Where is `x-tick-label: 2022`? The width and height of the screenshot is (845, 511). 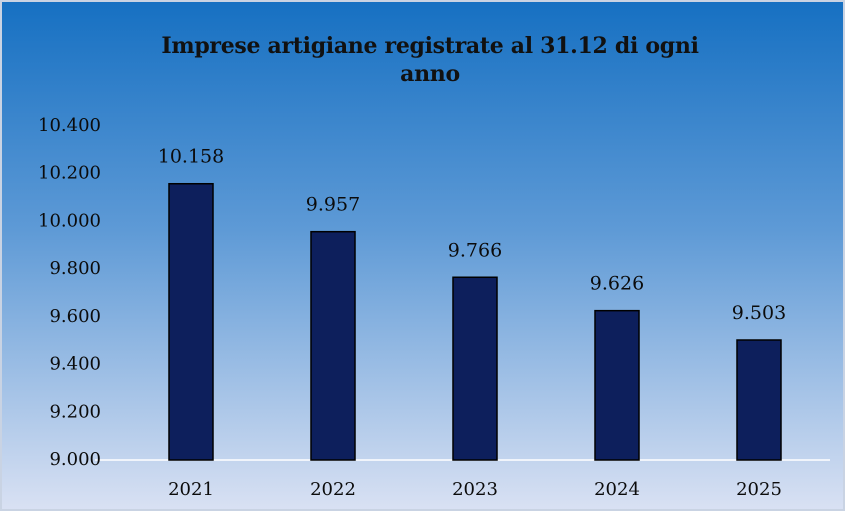 x-tick-label: 2022 is located at coordinates (333, 489).